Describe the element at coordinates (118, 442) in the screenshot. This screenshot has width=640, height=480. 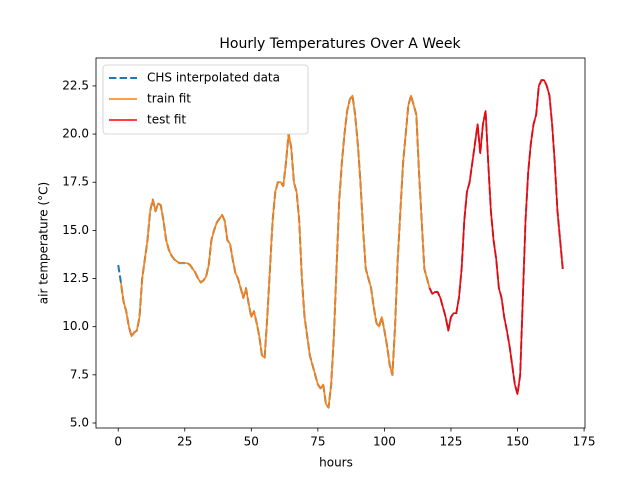
I see `x-tick-label: 0` at that location.